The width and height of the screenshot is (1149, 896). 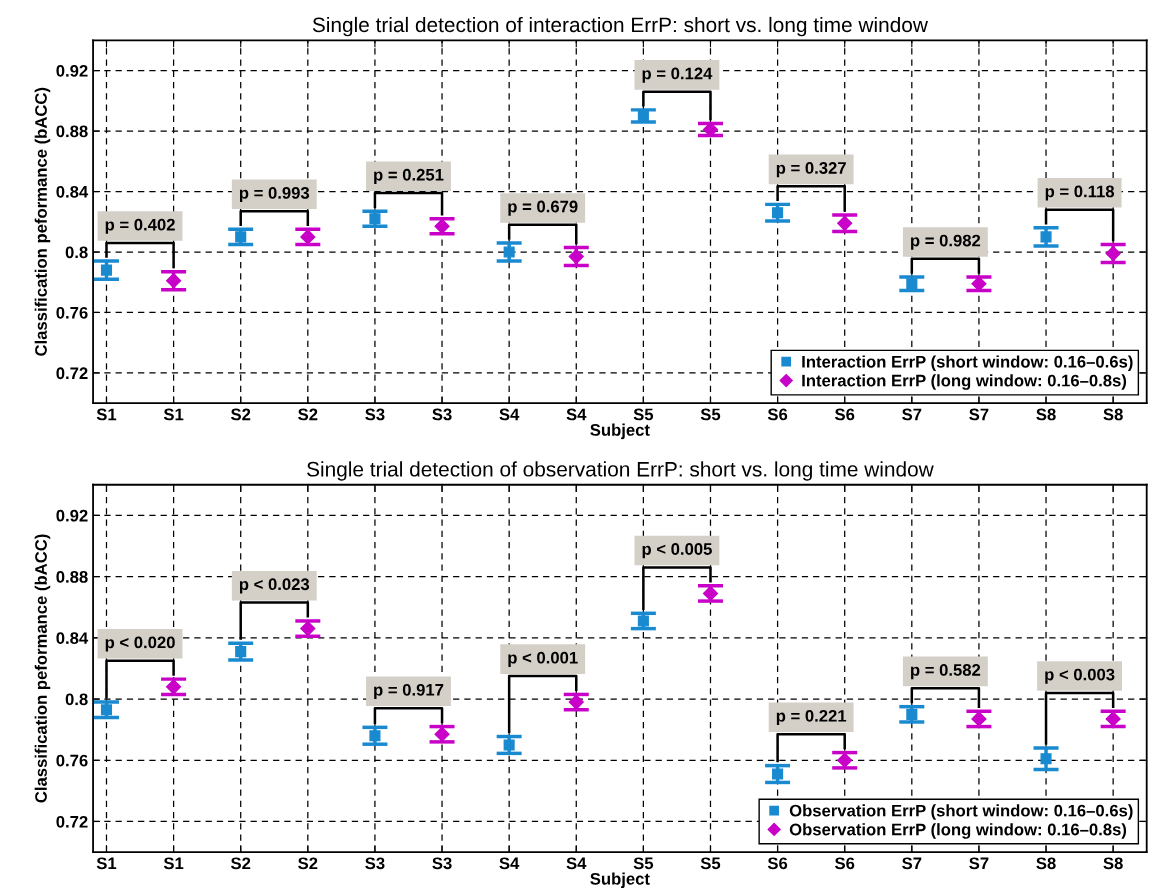 I want to click on chart-title: Single trial detection of interaction ErrP: short vs. long time window, so click(x=620, y=26).